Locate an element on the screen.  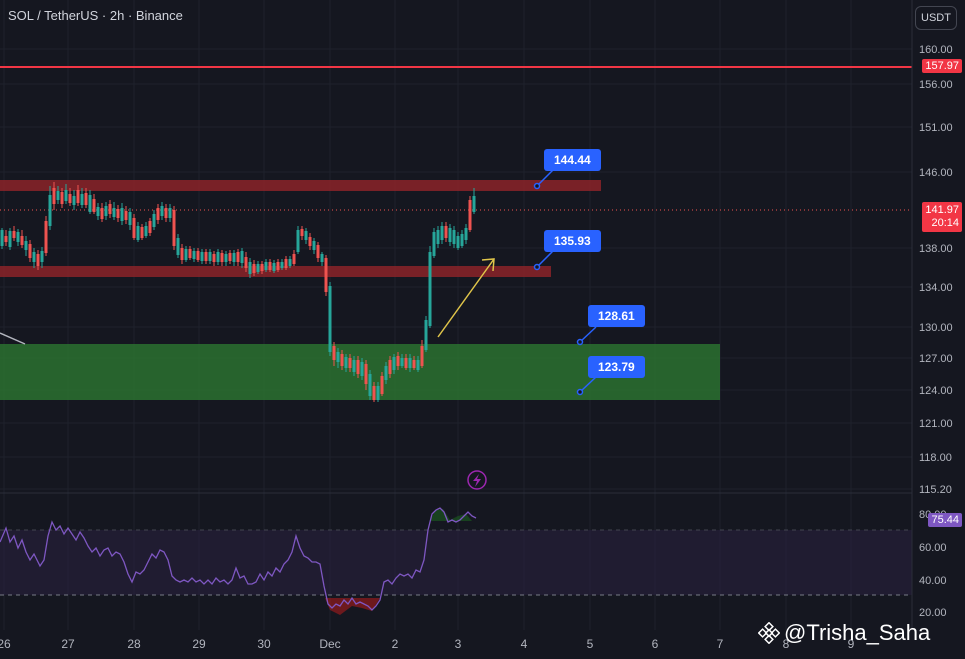
lightning-icon is located at coordinates (477, 480).